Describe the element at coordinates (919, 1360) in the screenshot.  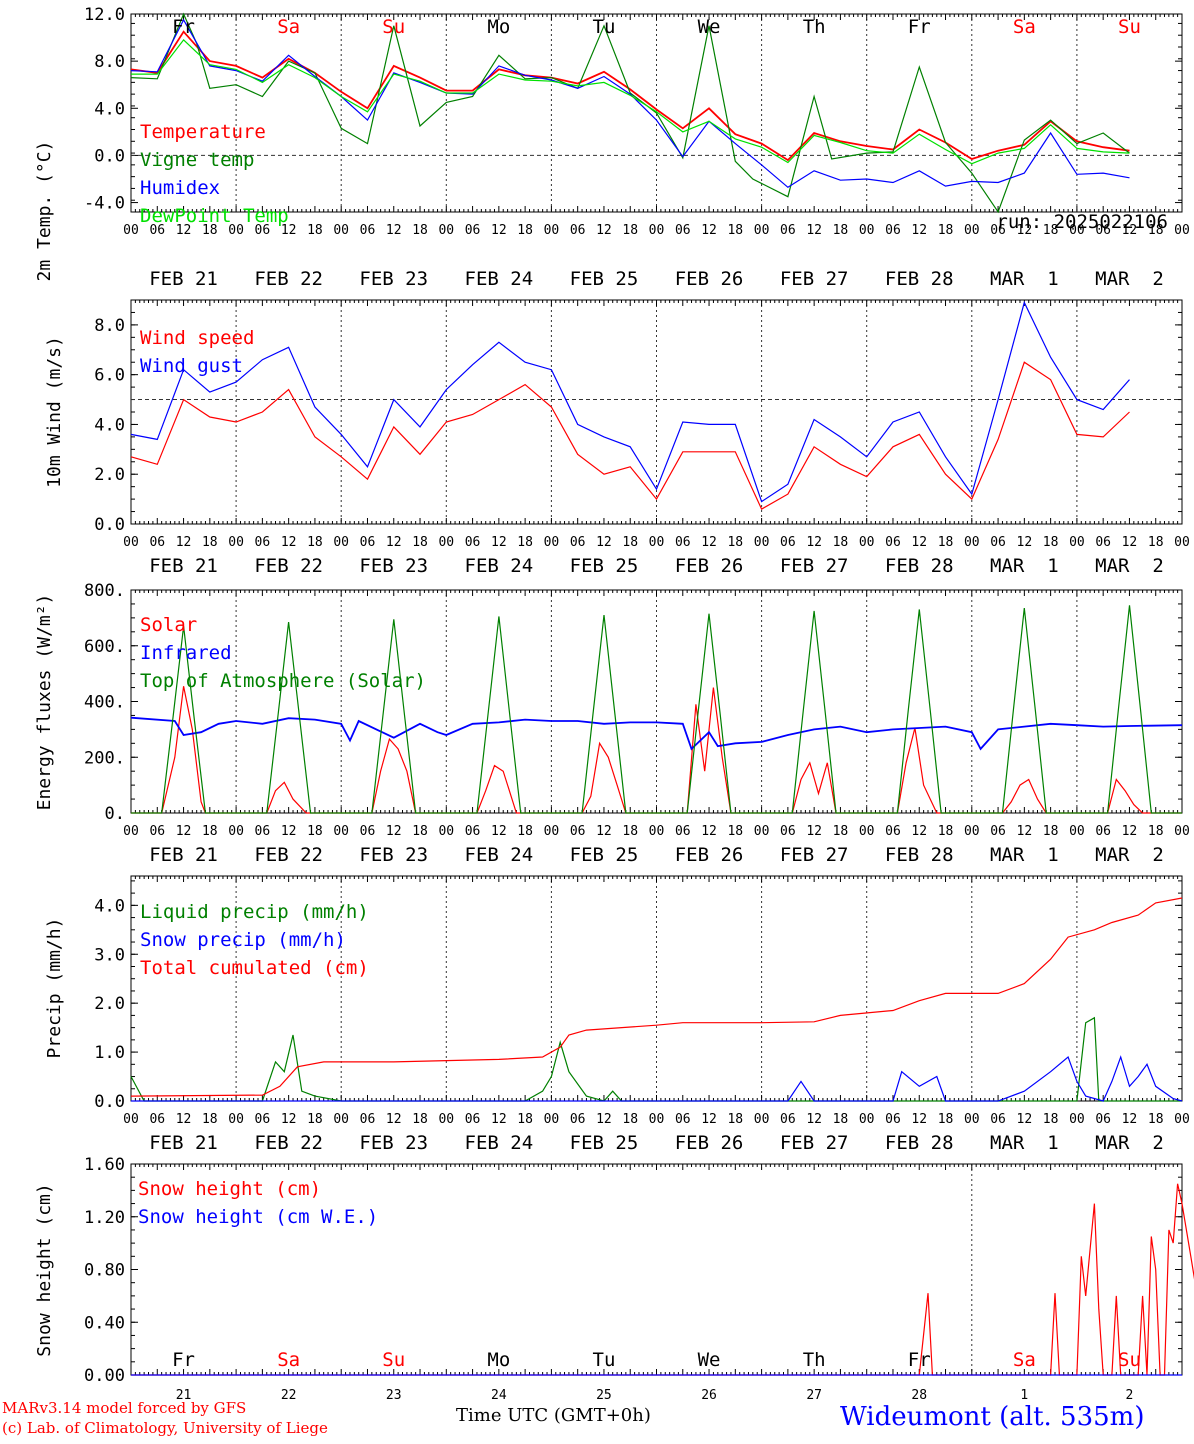
I see `weekday-label-bottom: Fr` at that location.